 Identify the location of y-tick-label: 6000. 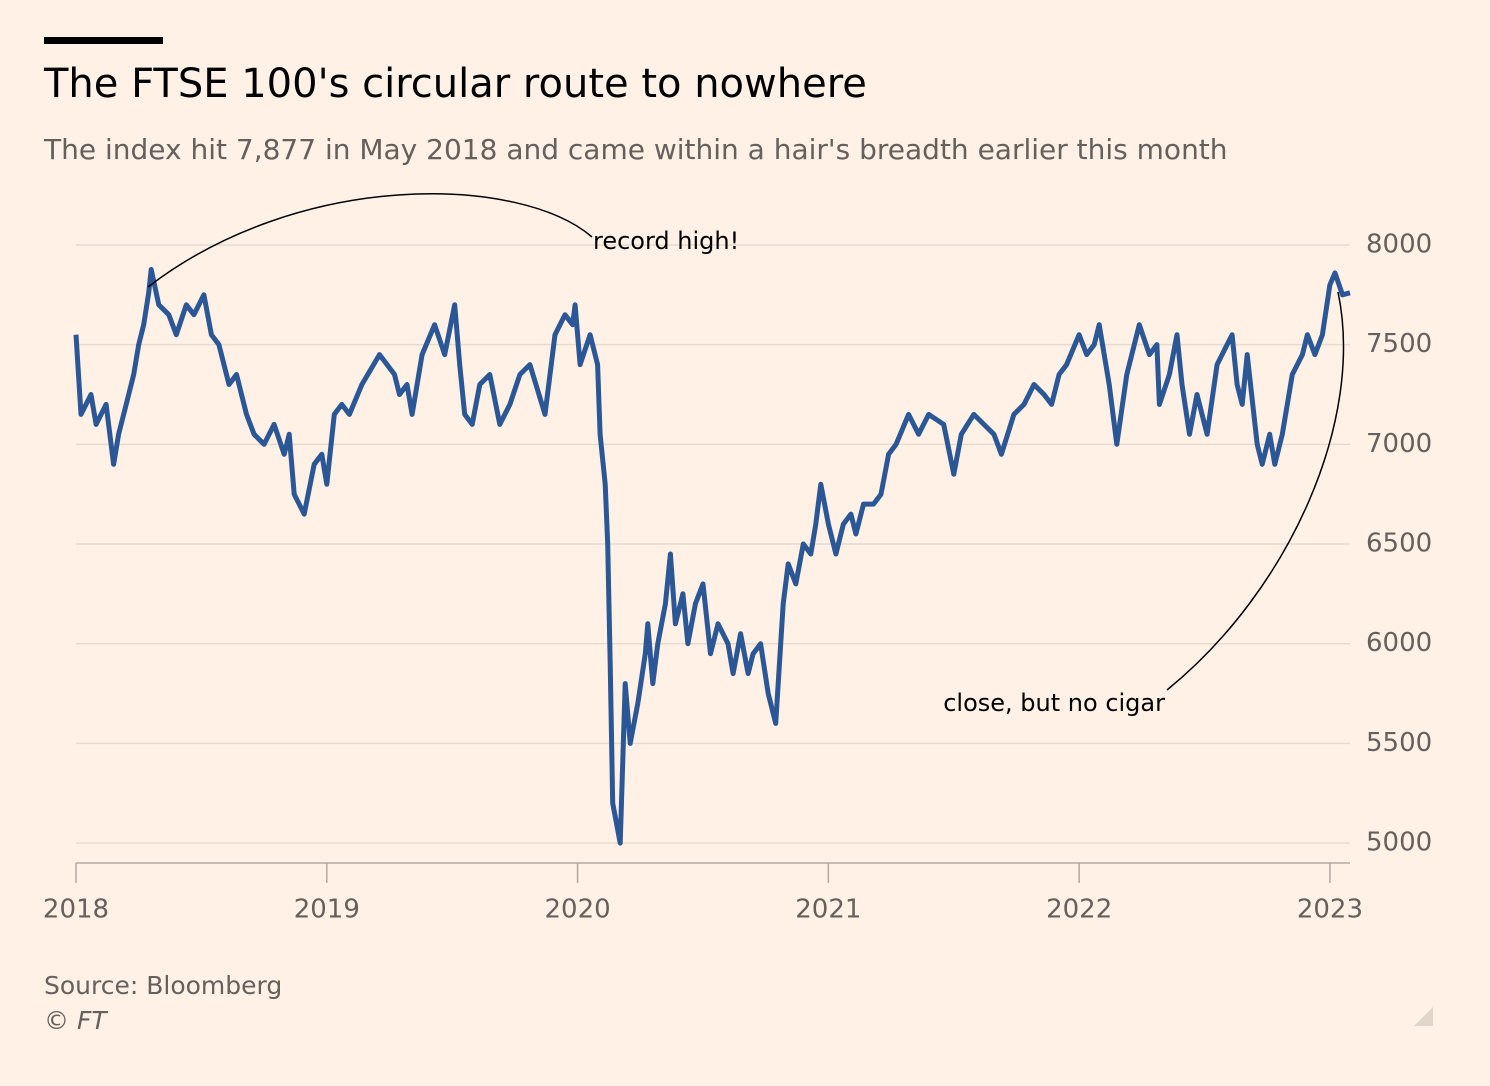
(1399, 643).